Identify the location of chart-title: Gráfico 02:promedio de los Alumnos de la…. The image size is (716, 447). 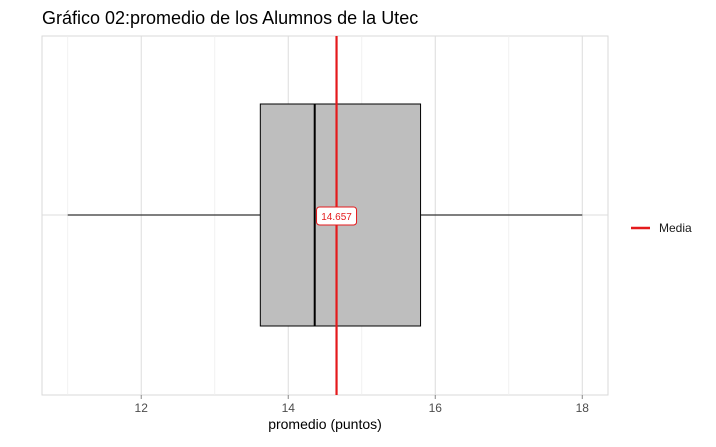
(230, 18).